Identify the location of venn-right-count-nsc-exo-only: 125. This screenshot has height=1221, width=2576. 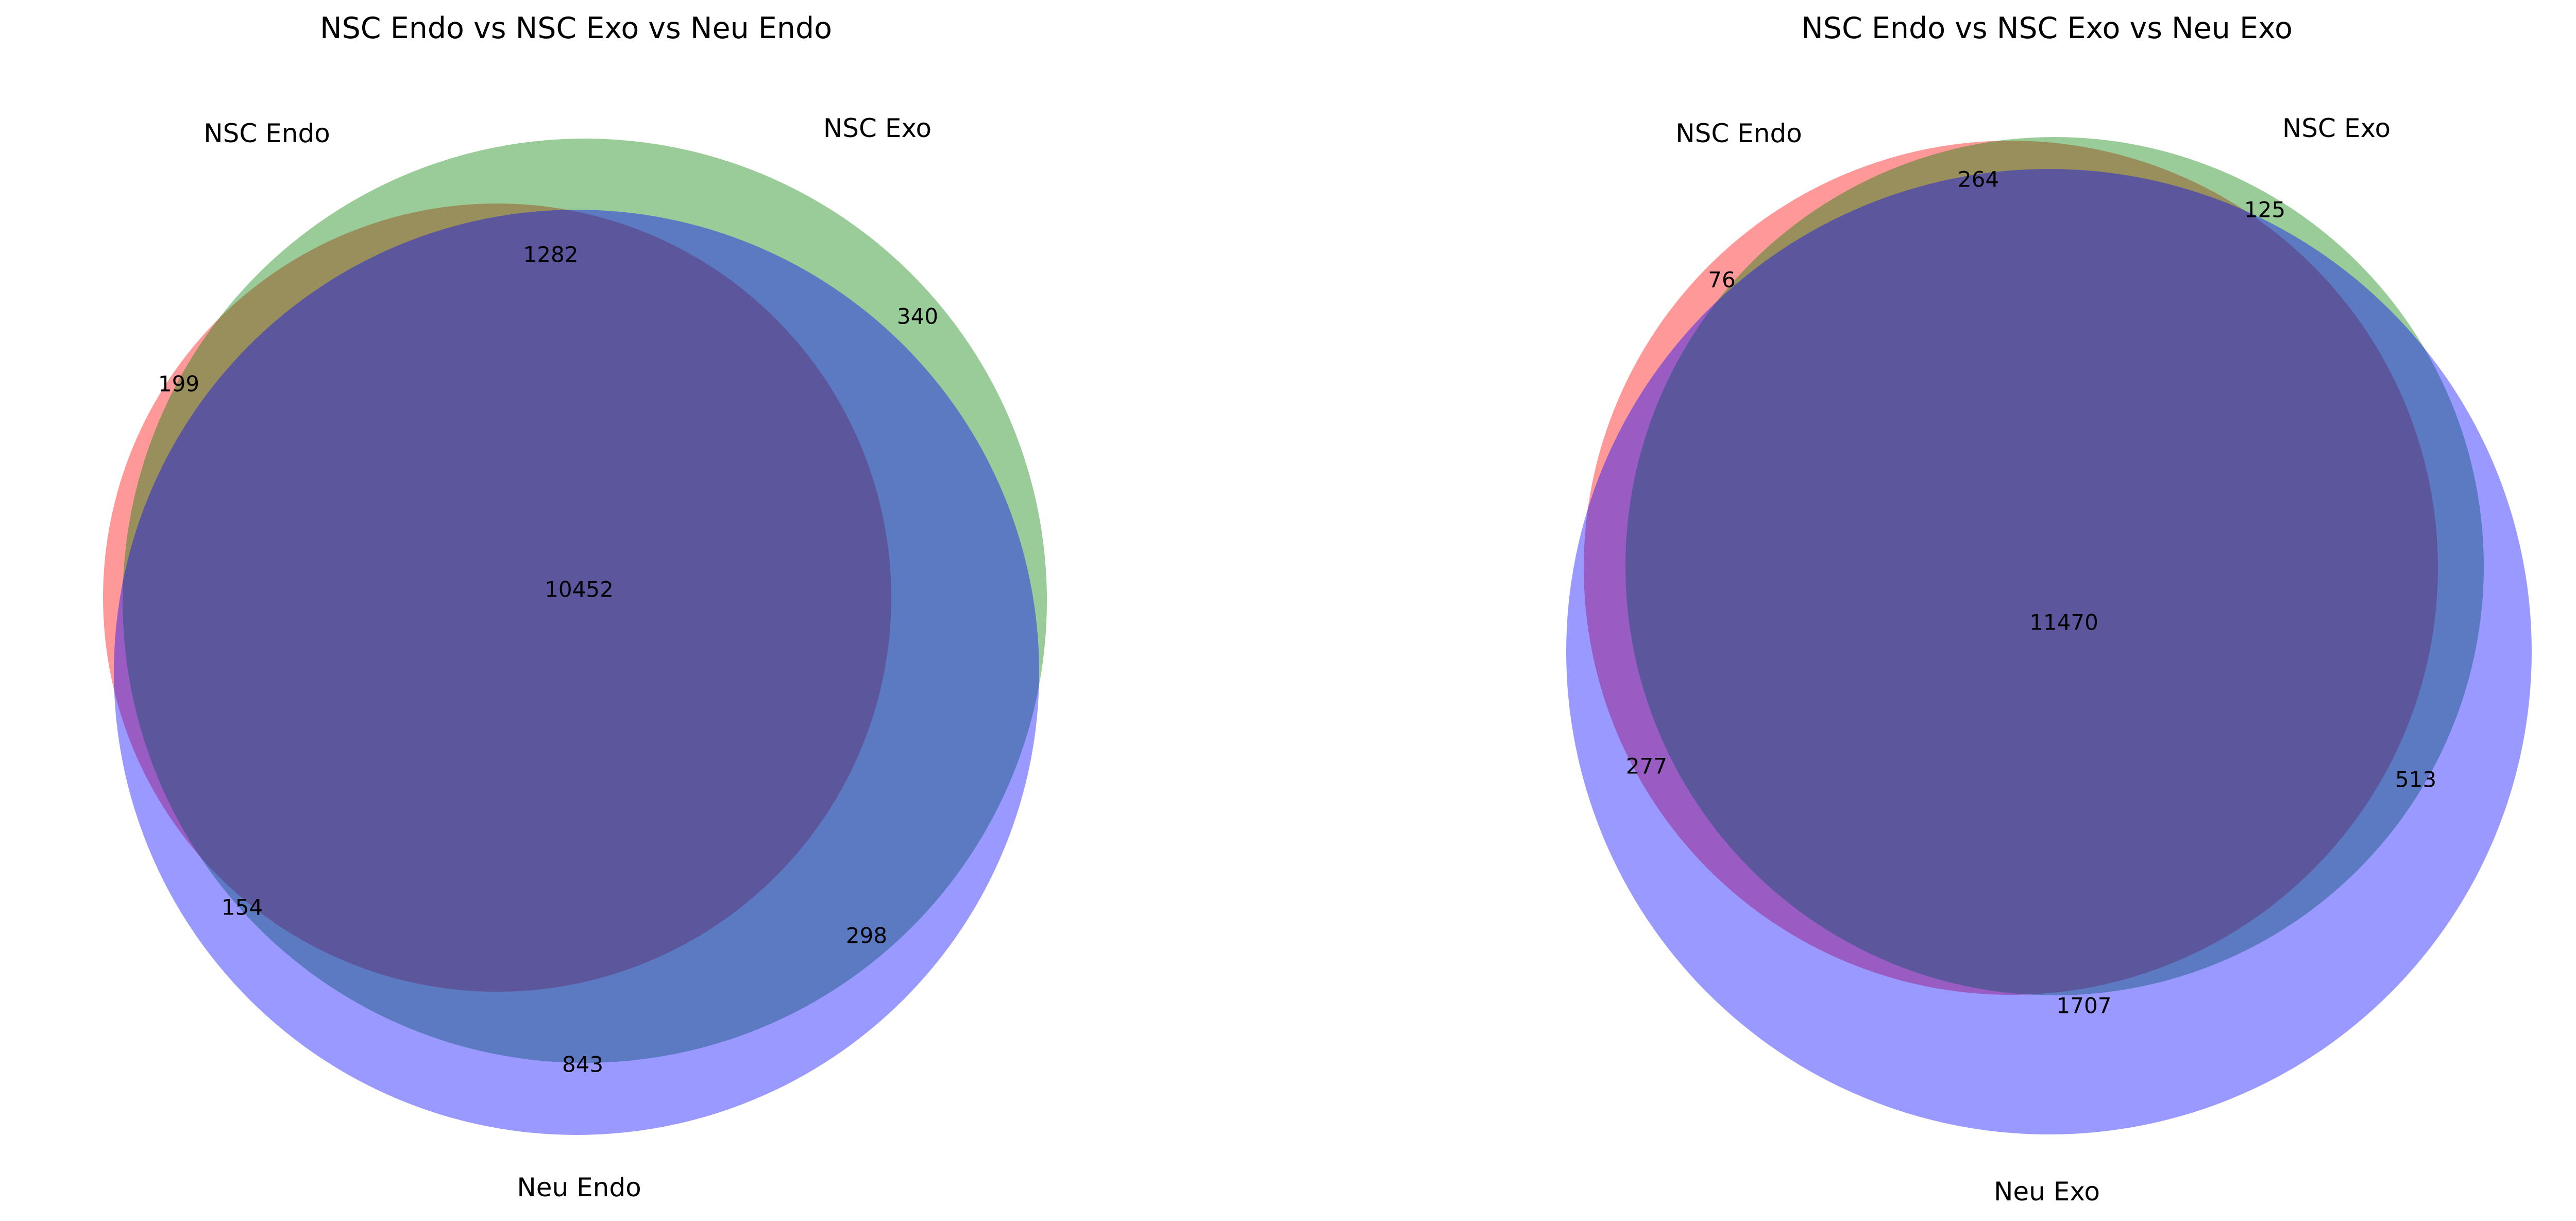
(2264, 210).